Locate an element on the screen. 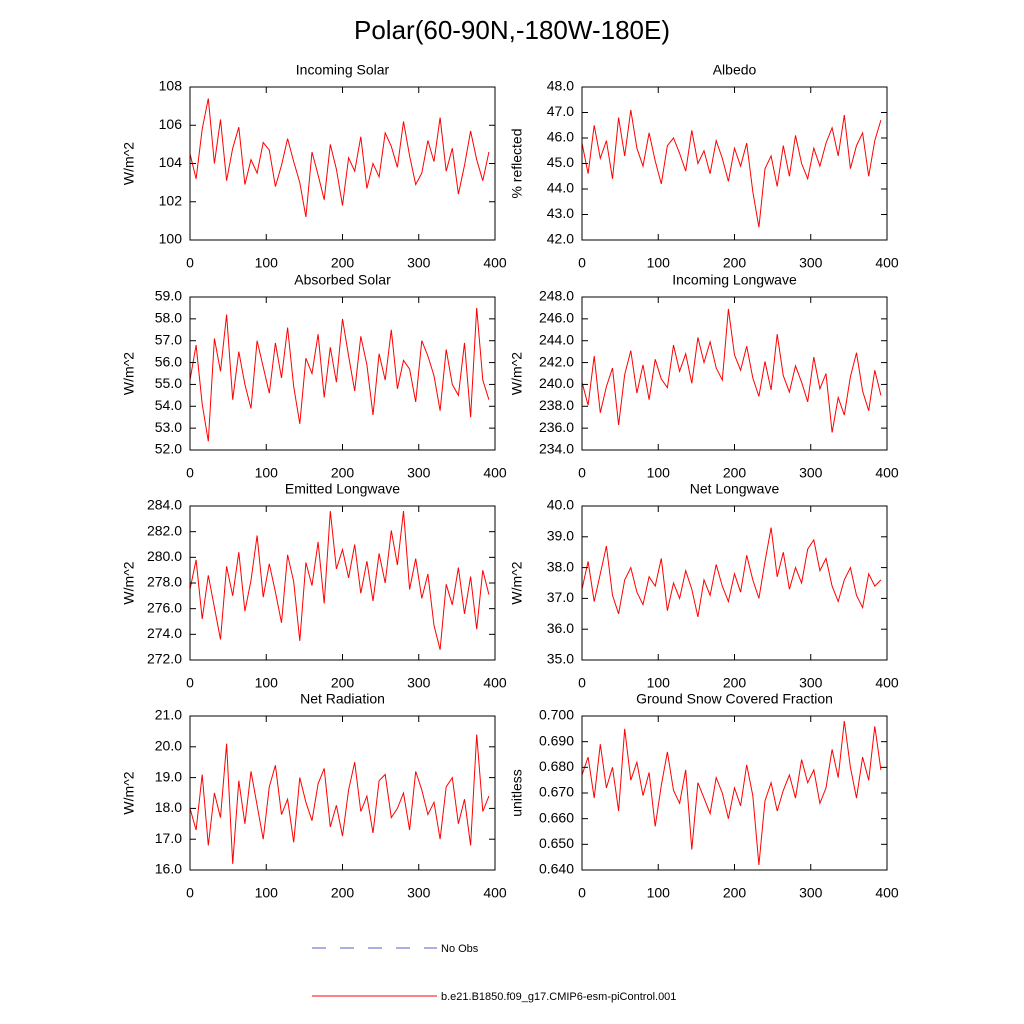  y-tick-label: 0.640 is located at coordinates (556, 869).